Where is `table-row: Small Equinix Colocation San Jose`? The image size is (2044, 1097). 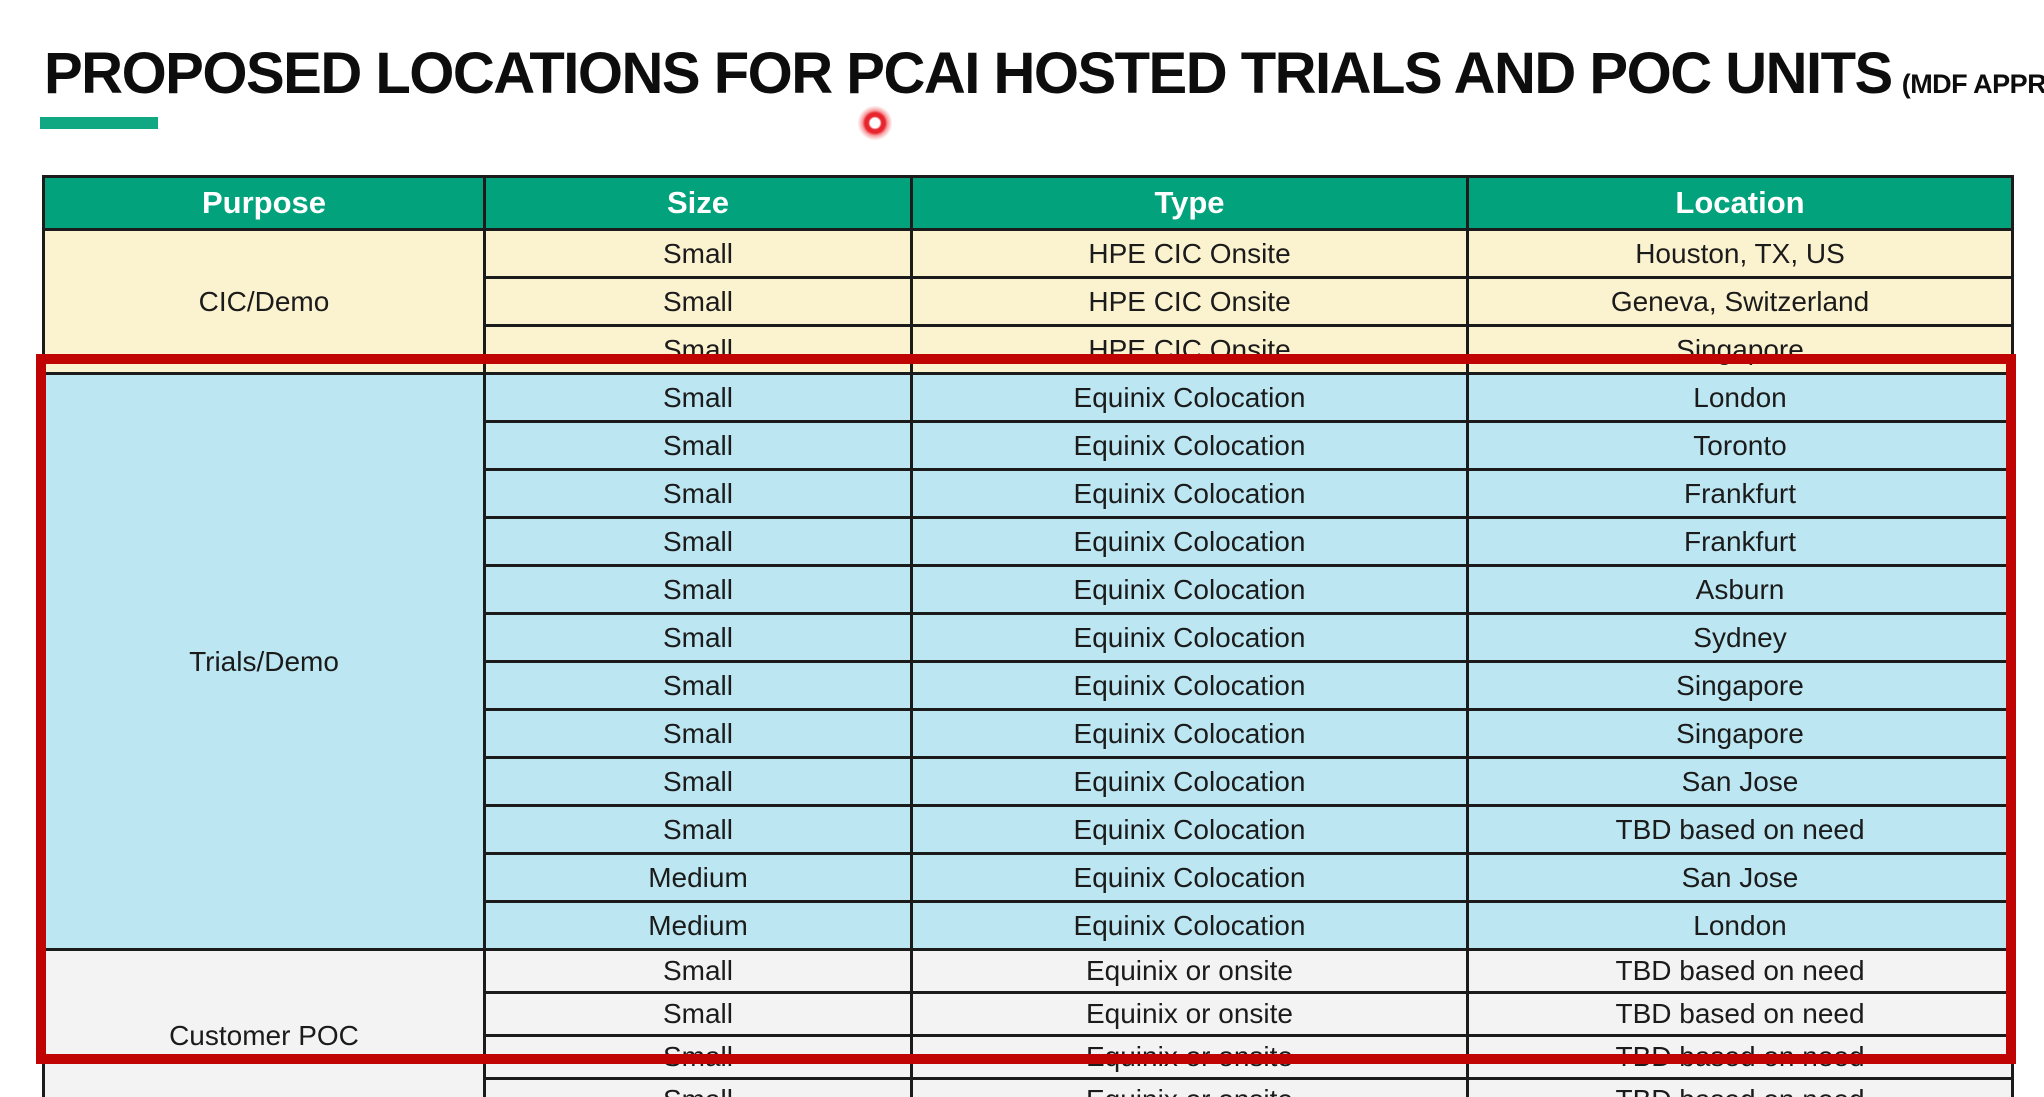 table-row: Small Equinix Colocation San Jose is located at coordinates (1029, 781).